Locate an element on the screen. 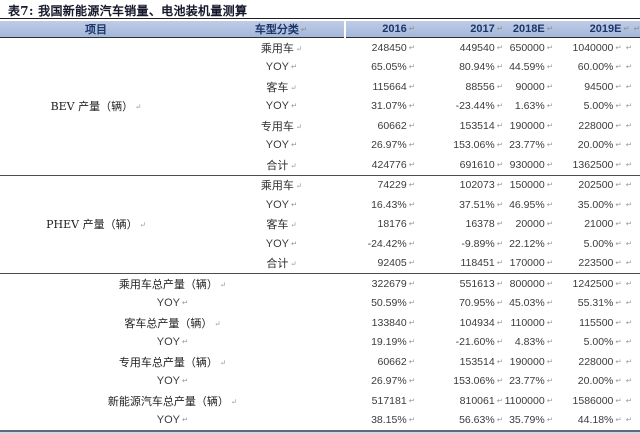 The height and width of the screenshot is (434, 640). cell-2017: -21.60% ↵ is located at coordinates (479, 342).